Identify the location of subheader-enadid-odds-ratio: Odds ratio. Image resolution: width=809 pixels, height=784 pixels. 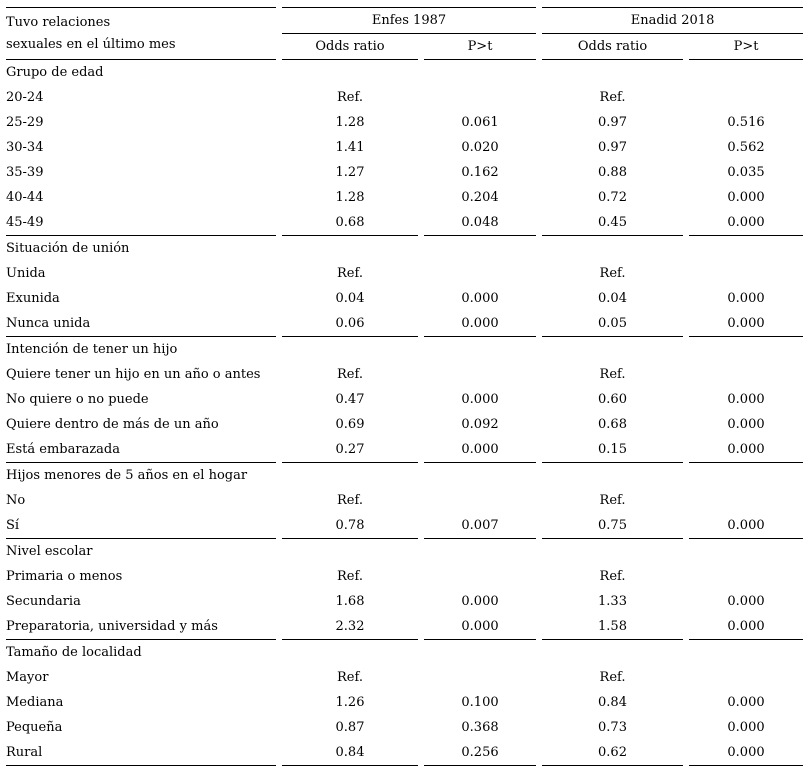
(613, 47).